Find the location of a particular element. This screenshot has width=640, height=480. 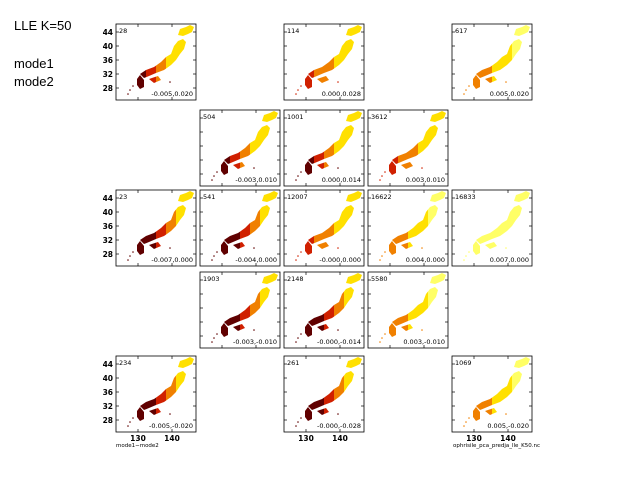

panel-coords-label: -0.000,-0.014 is located at coordinates (339, 342).